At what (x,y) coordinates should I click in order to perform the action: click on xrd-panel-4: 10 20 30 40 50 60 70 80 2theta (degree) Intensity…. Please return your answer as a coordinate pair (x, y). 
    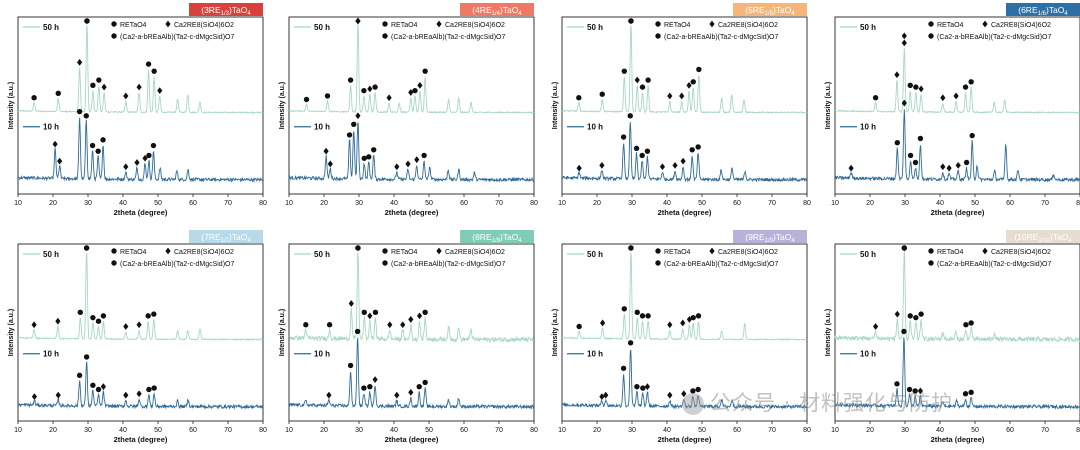
    Looking at the image, I should click on (952, 110).